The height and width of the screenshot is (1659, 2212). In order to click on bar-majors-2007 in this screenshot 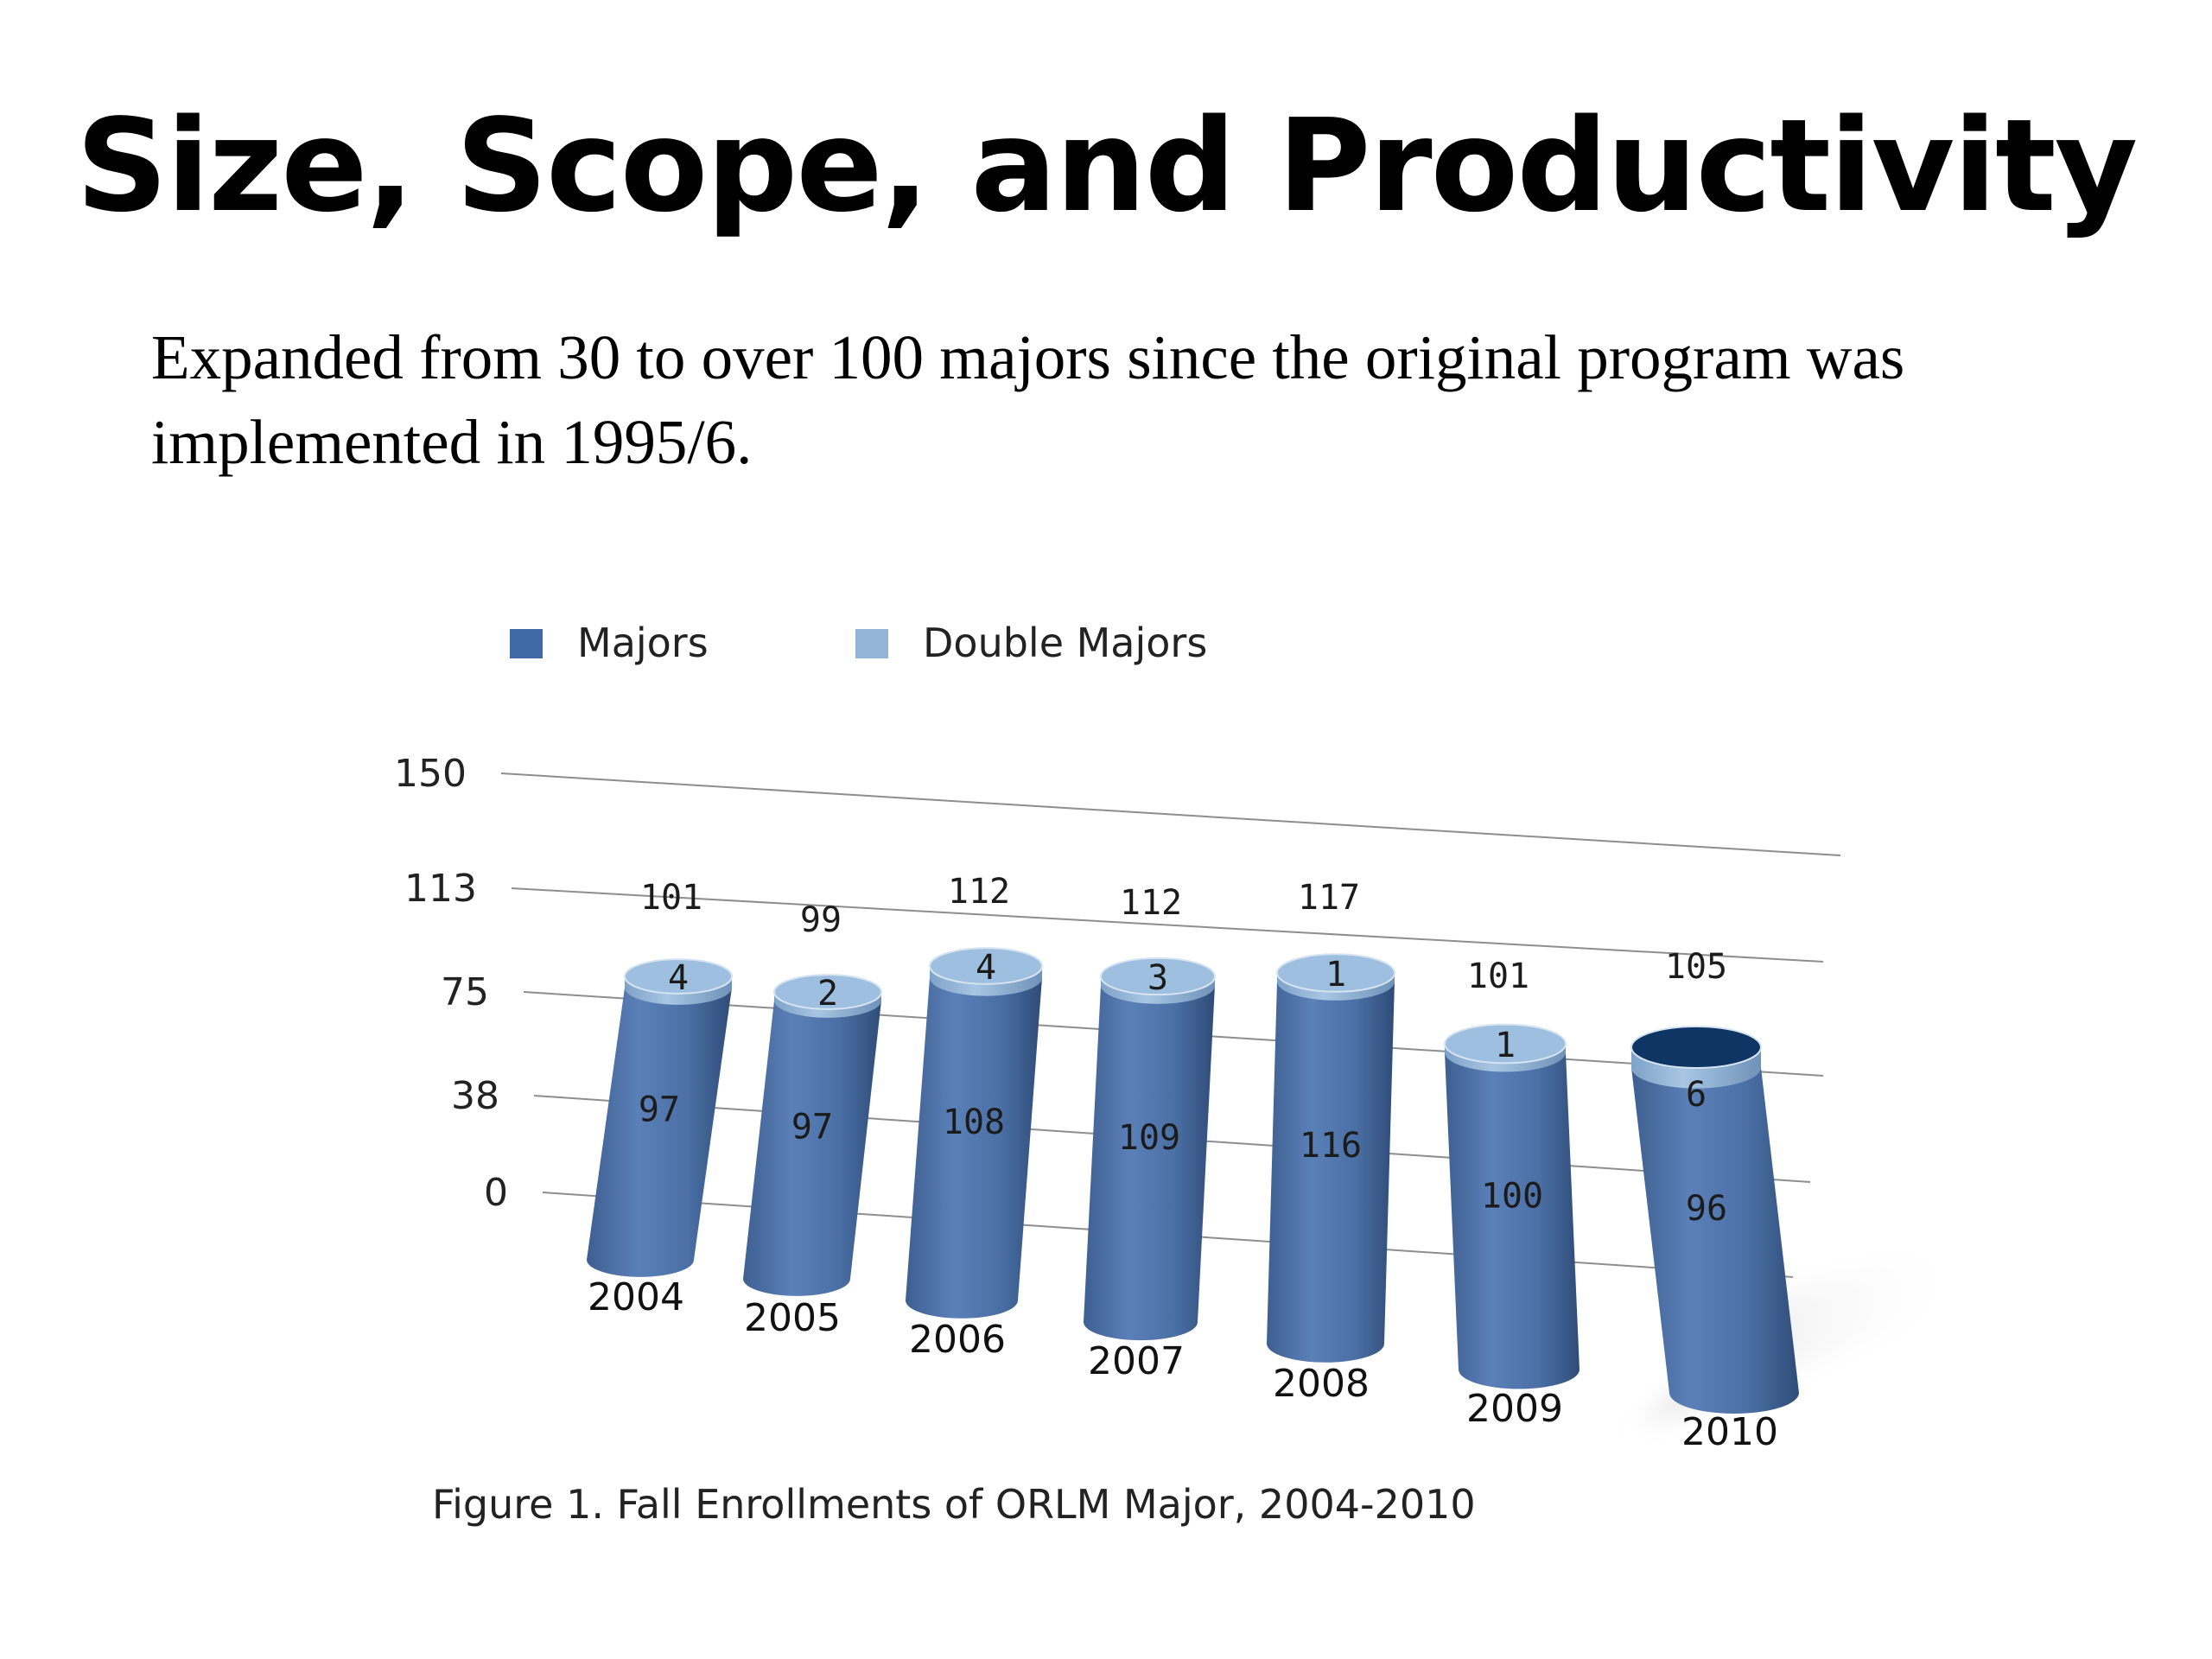, I will do `click(1149, 1163)`.